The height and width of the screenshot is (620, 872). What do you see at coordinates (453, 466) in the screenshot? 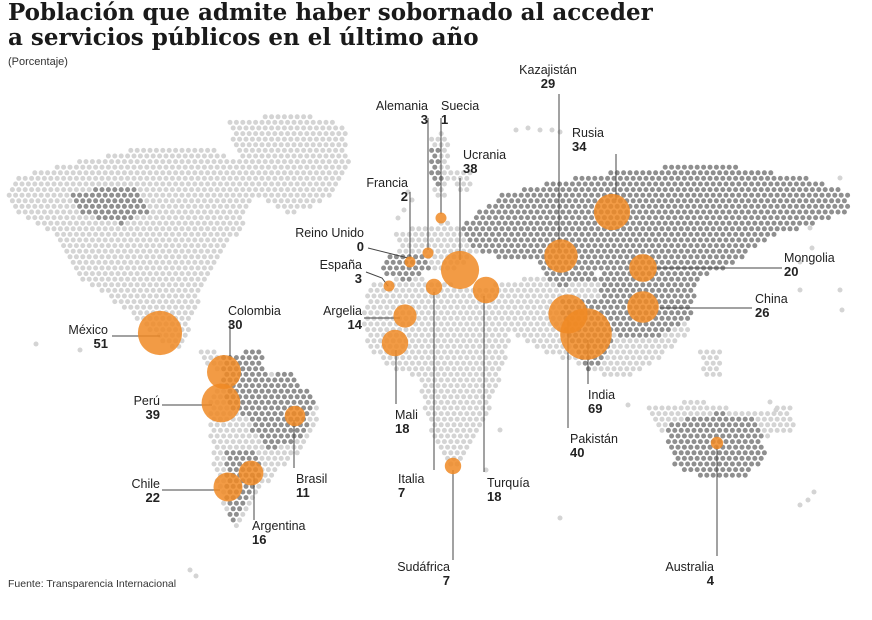
I see `bubble-sudáfrica` at bounding box center [453, 466].